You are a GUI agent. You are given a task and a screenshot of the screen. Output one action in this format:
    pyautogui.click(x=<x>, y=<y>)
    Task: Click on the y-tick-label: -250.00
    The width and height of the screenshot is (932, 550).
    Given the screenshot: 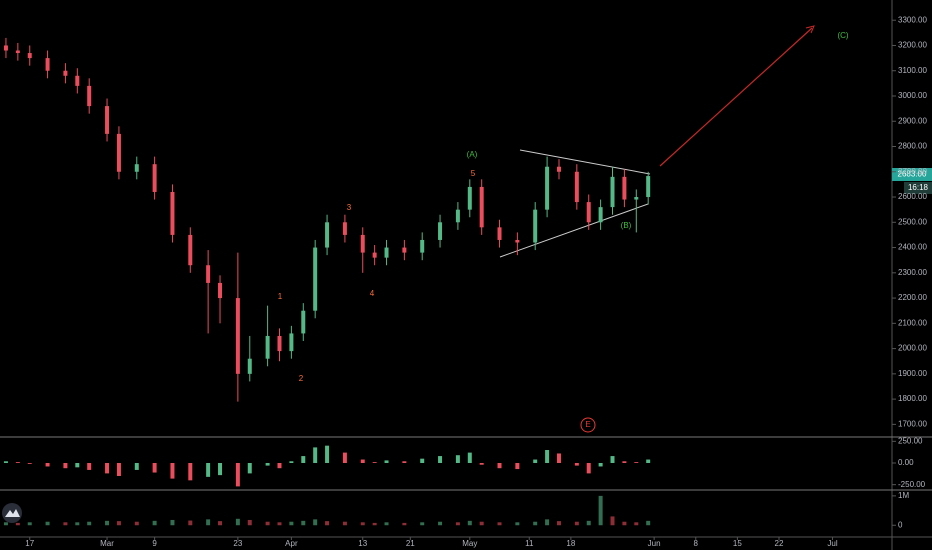 What is the action you would take?
    pyautogui.click(x=912, y=484)
    